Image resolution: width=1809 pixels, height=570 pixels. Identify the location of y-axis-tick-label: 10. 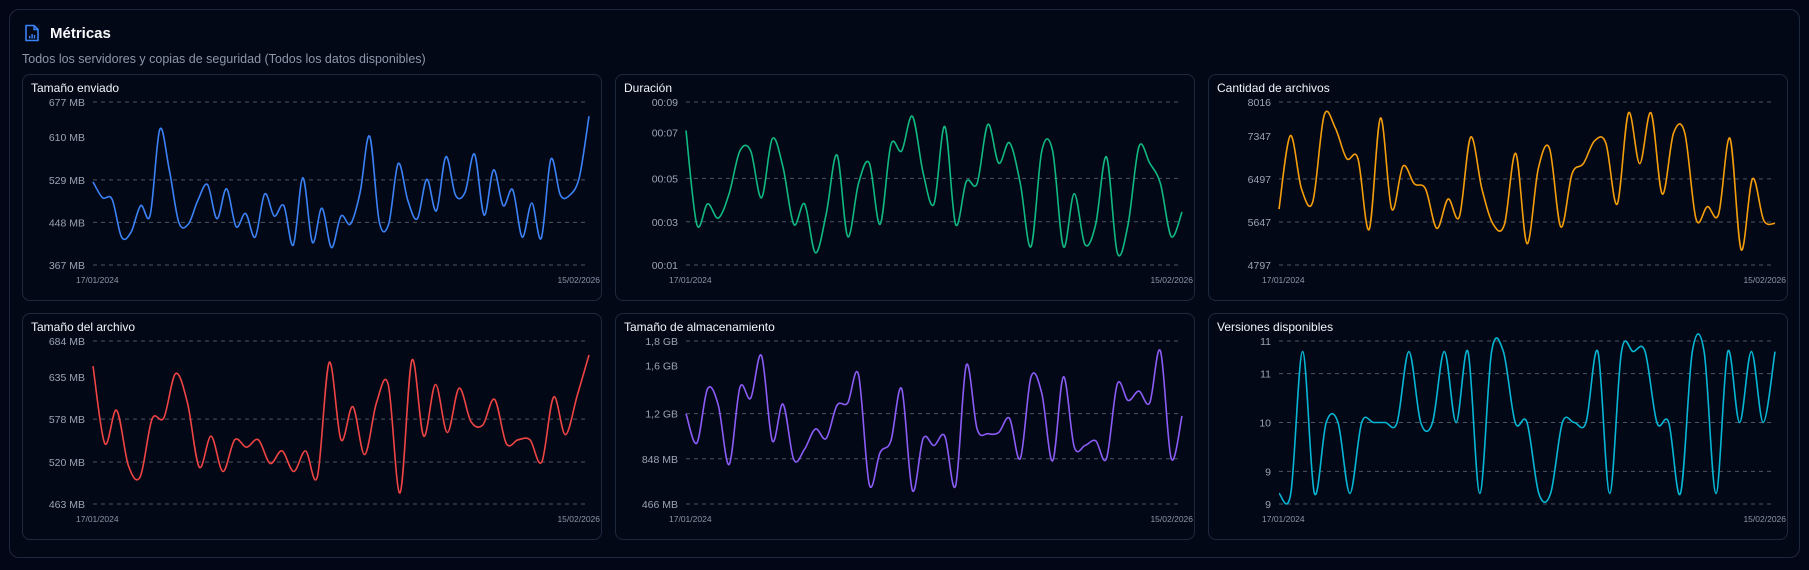
(1265, 424).